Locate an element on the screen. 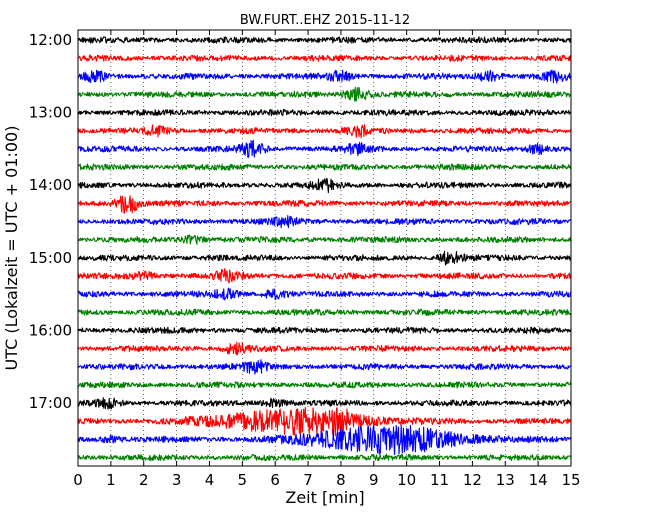  x-tick-label: 5 is located at coordinates (243, 480).